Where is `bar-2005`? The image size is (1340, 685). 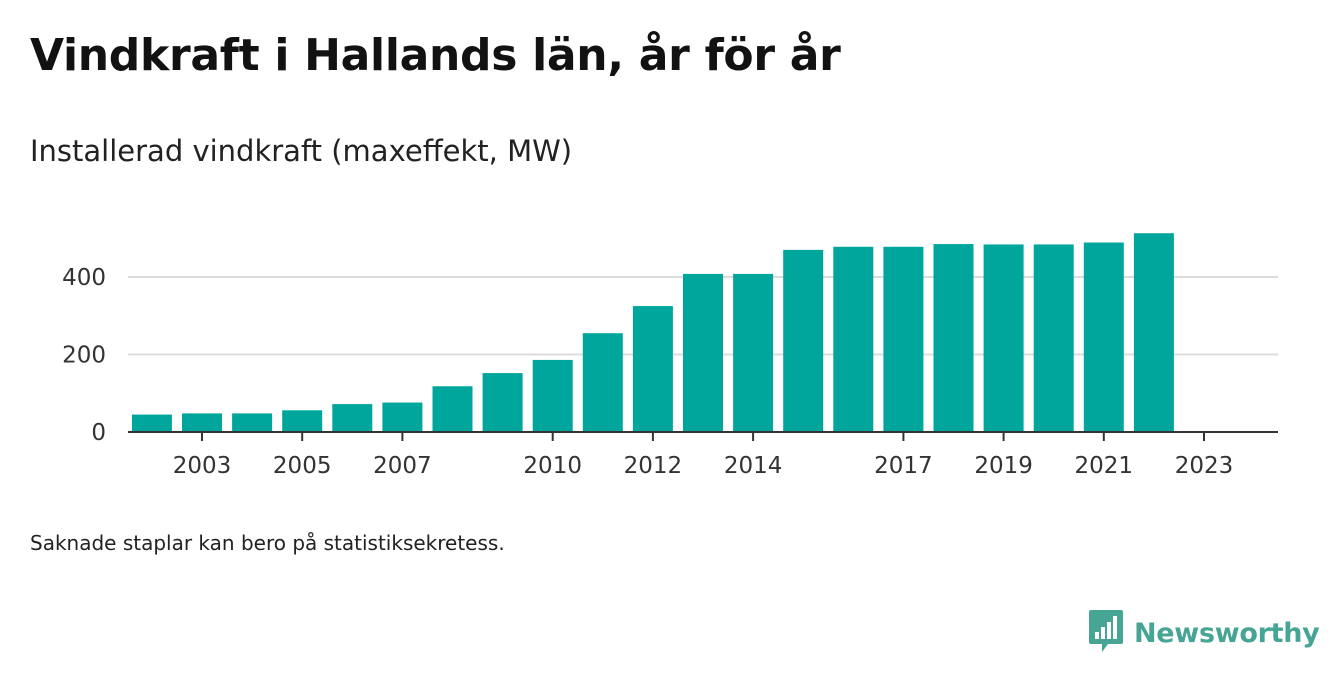
bar-2005 is located at coordinates (302, 421).